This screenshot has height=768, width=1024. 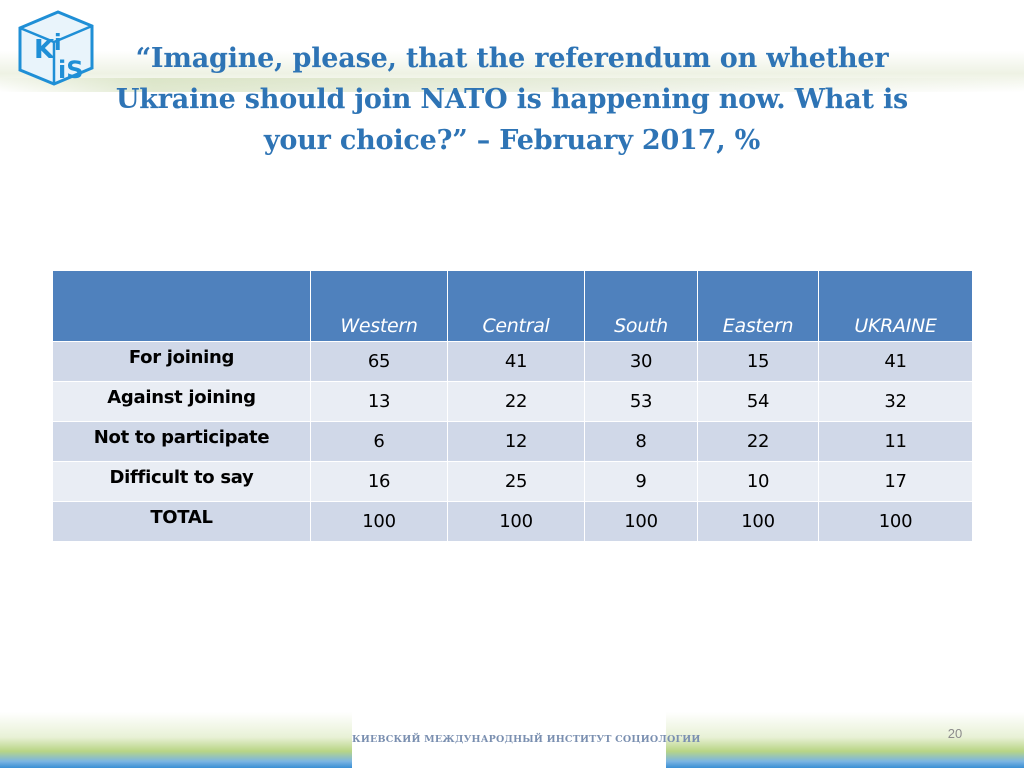 What do you see at coordinates (176, 740) in the screenshot?
I see `footer-decoration-left` at bounding box center [176, 740].